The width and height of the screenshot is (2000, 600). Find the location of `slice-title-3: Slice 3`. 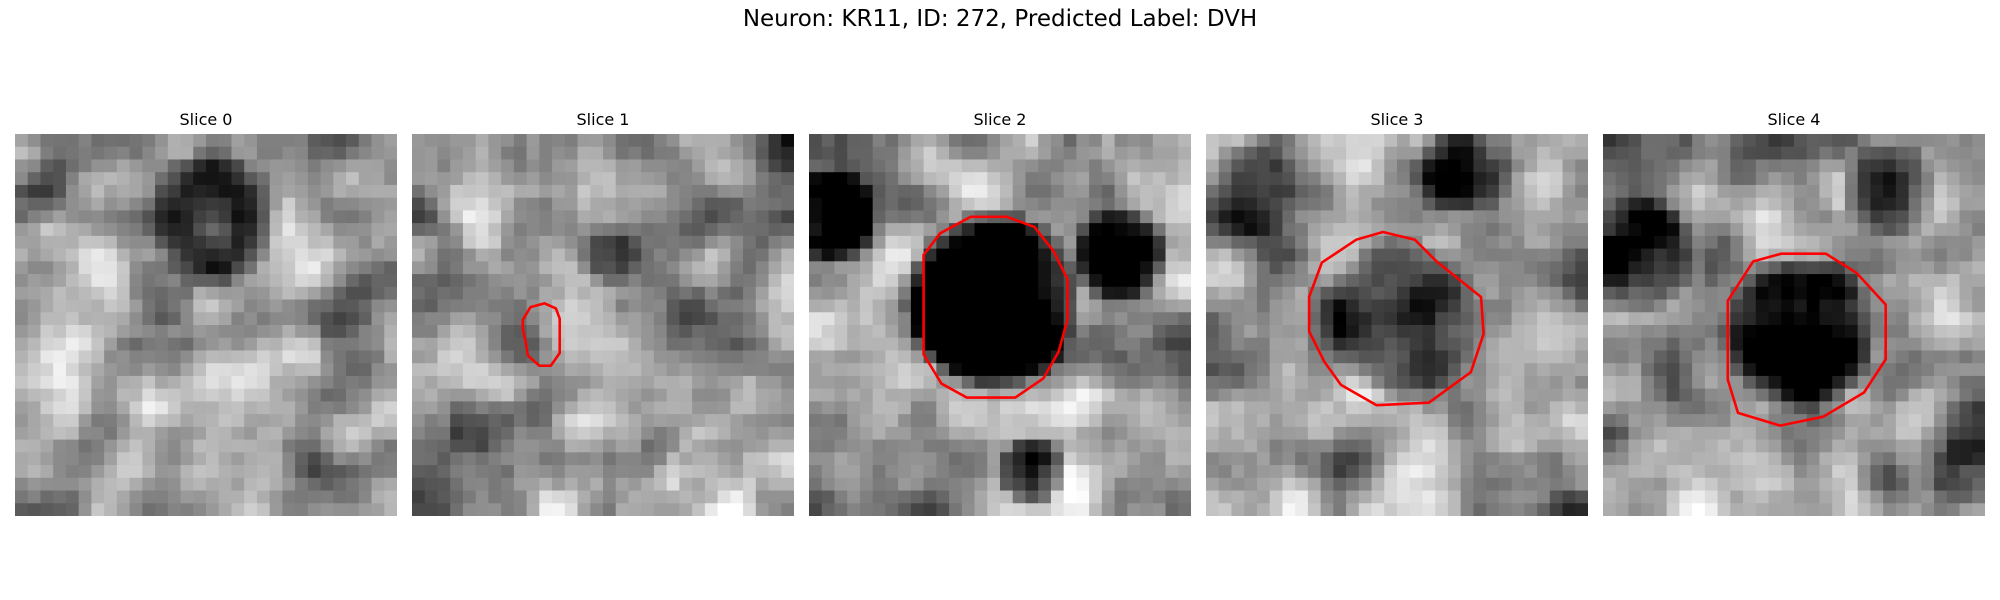

slice-title-3: Slice 3 is located at coordinates (1397, 119).